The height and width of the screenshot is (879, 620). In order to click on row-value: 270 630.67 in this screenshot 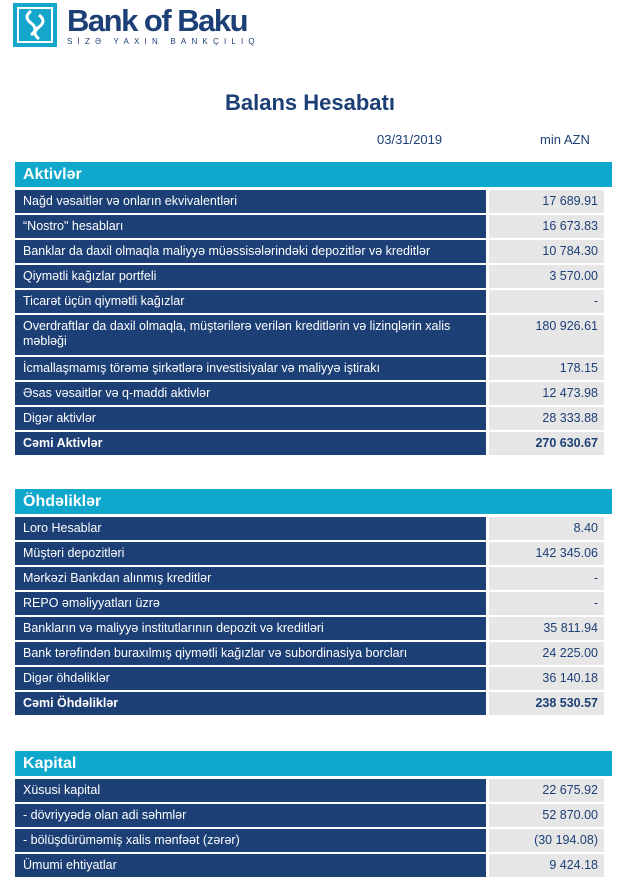, I will do `click(546, 443)`.